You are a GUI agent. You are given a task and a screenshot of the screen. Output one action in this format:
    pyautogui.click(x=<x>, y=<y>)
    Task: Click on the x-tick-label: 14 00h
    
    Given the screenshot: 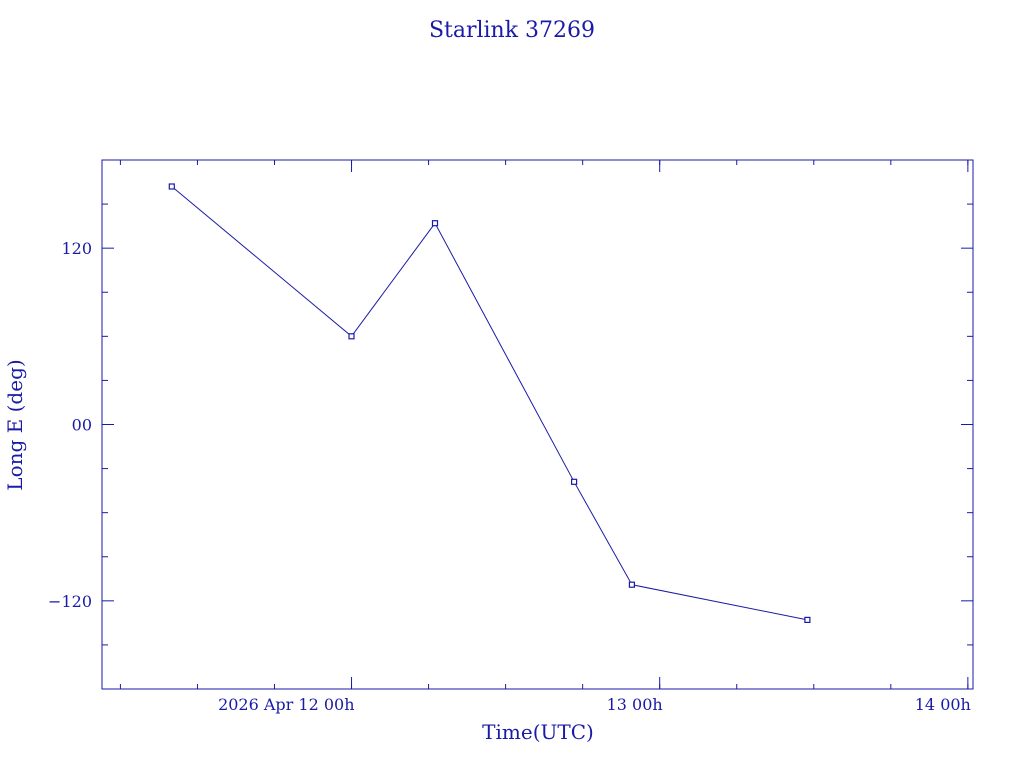 What is the action you would take?
    pyautogui.click(x=943, y=704)
    